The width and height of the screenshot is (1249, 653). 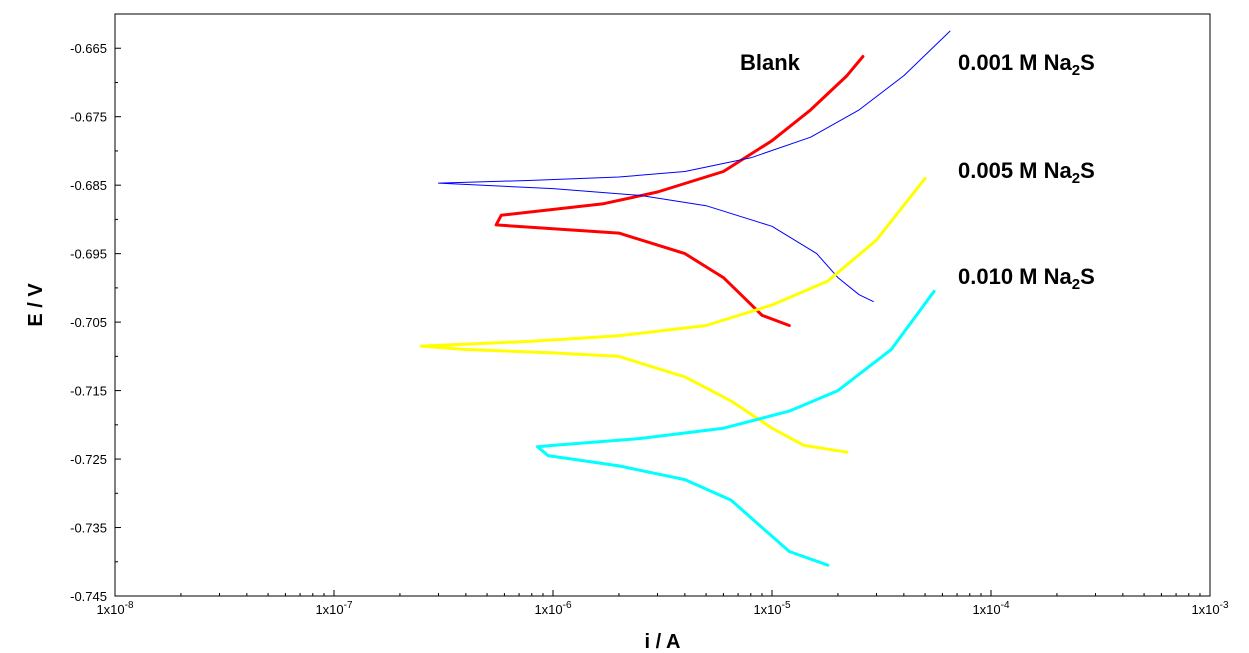 I want to click on x-tick-label: 1x10⁻³, so click(x=1210, y=608).